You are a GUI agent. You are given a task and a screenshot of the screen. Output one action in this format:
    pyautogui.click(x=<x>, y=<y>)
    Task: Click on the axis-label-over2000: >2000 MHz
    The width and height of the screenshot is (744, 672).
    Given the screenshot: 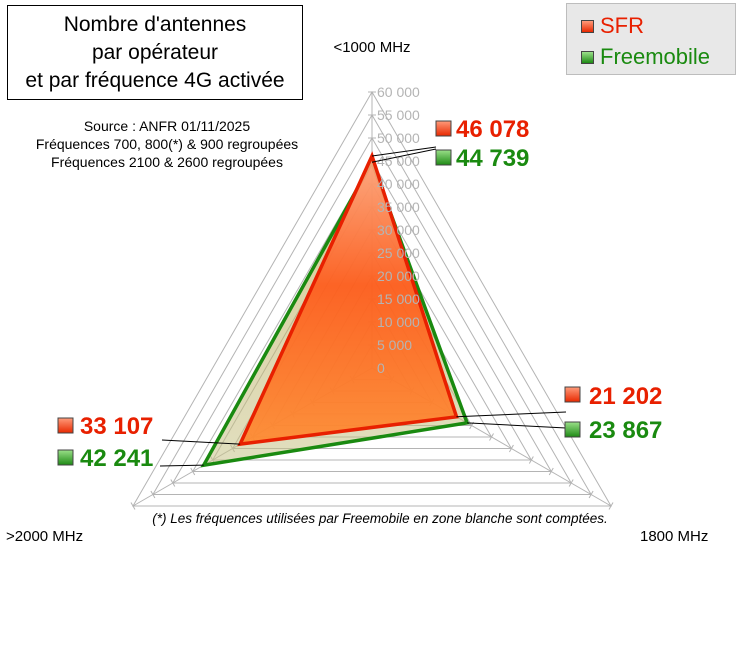 What is the action you would take?
    pyautogui.click(x=44, y=536)
    